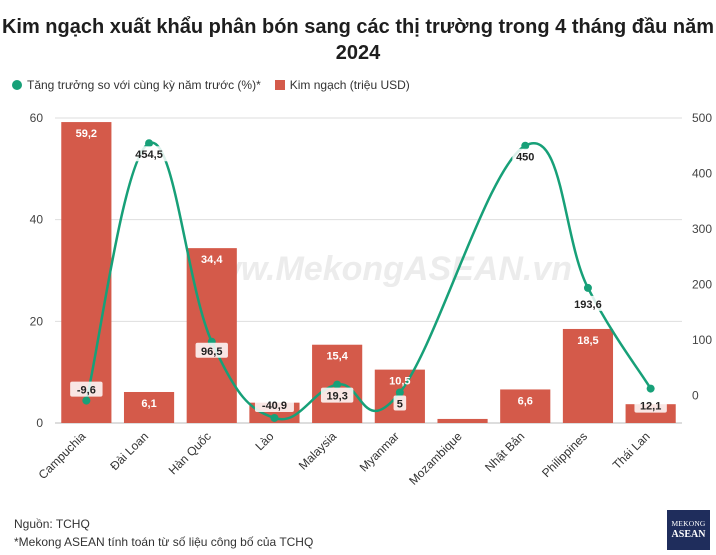  What do you see at coordinates (564, 454) in the screenshot?
I see `x-label-8: Philippines` at bounding box center [564, 454].